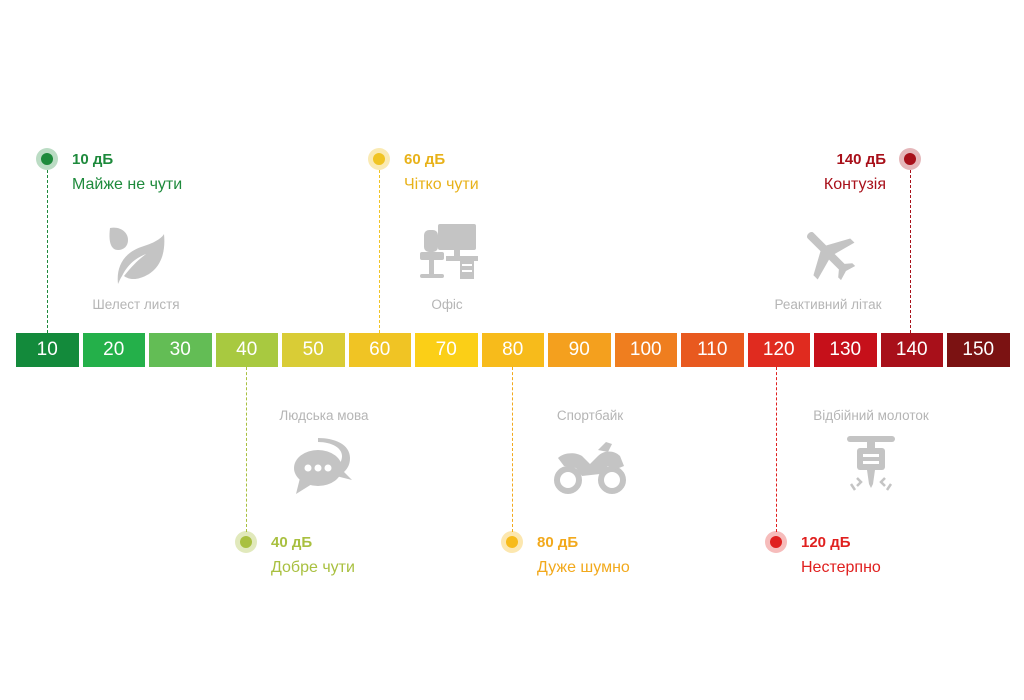 The height and width of the screenshot is (700, 1024). What do you see at coordinates (113, 350) in the screenshot?
I see `scale-segment-20: 20` at bounding box center [113, 350].